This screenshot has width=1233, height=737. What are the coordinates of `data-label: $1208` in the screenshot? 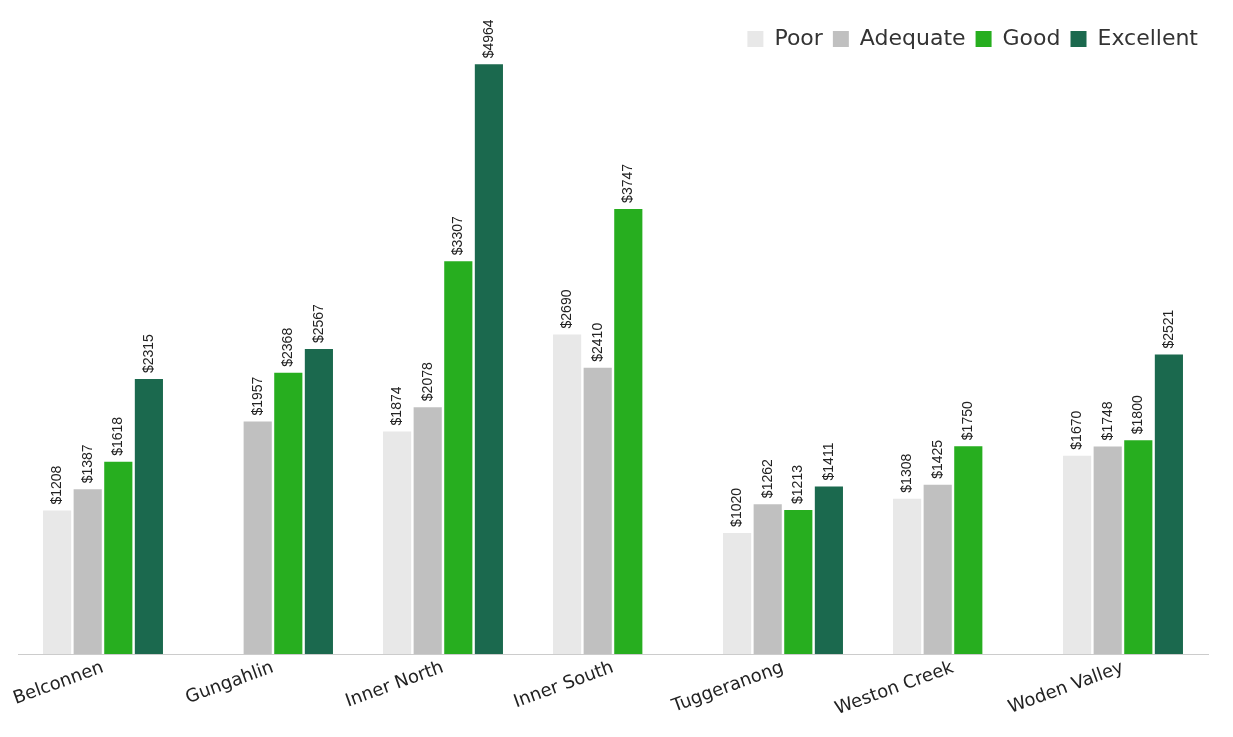 It's located at (55, 485).